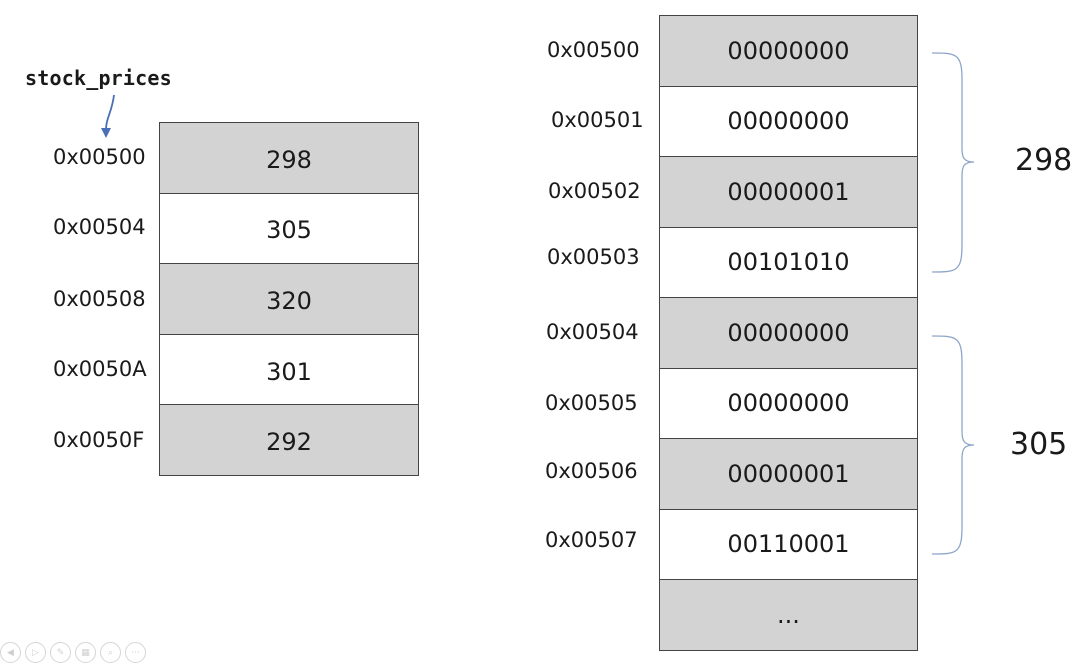 This screenshot has width=1082, height=665. Describe the element at coordinates (289, 440) in the screenshot. I see `left-cell-value: 292` at that location.